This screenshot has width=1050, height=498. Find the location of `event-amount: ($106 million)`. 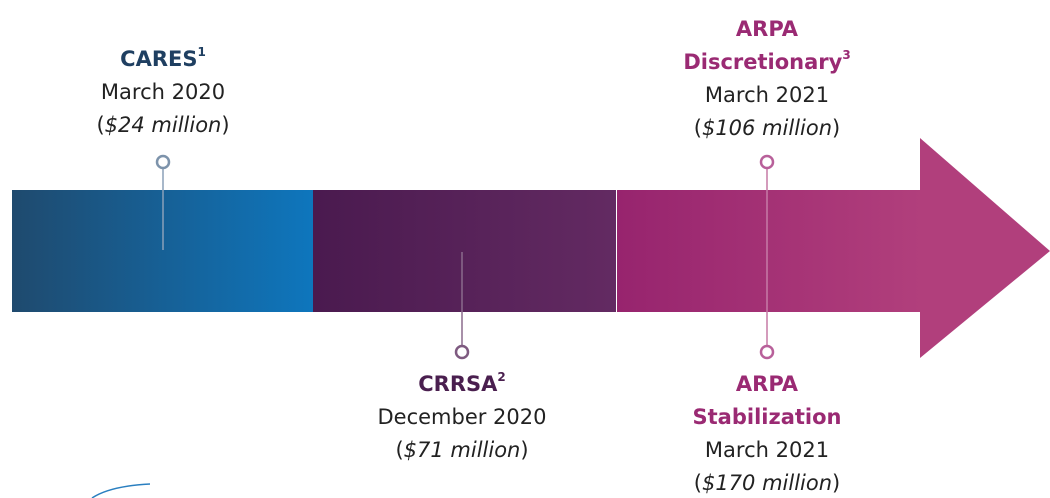

event-amount: ($106 million) is located at coordinates (767, 128).